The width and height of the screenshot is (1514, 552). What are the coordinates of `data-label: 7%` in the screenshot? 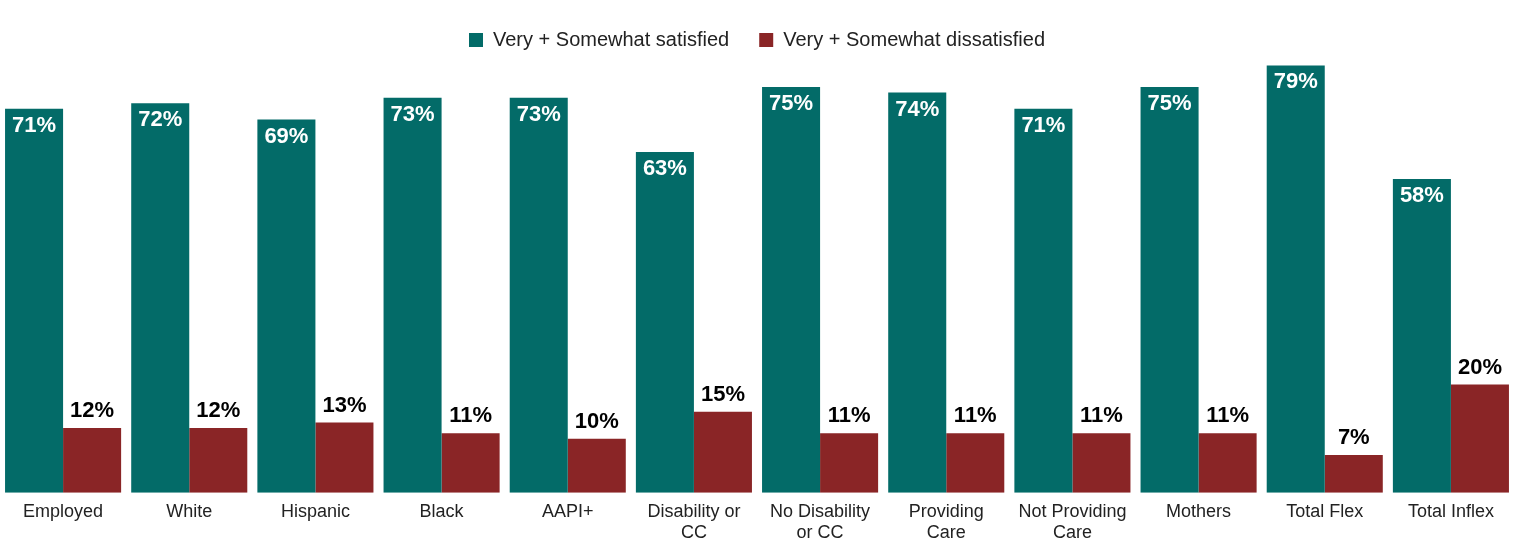 It's located at (1353, 436).